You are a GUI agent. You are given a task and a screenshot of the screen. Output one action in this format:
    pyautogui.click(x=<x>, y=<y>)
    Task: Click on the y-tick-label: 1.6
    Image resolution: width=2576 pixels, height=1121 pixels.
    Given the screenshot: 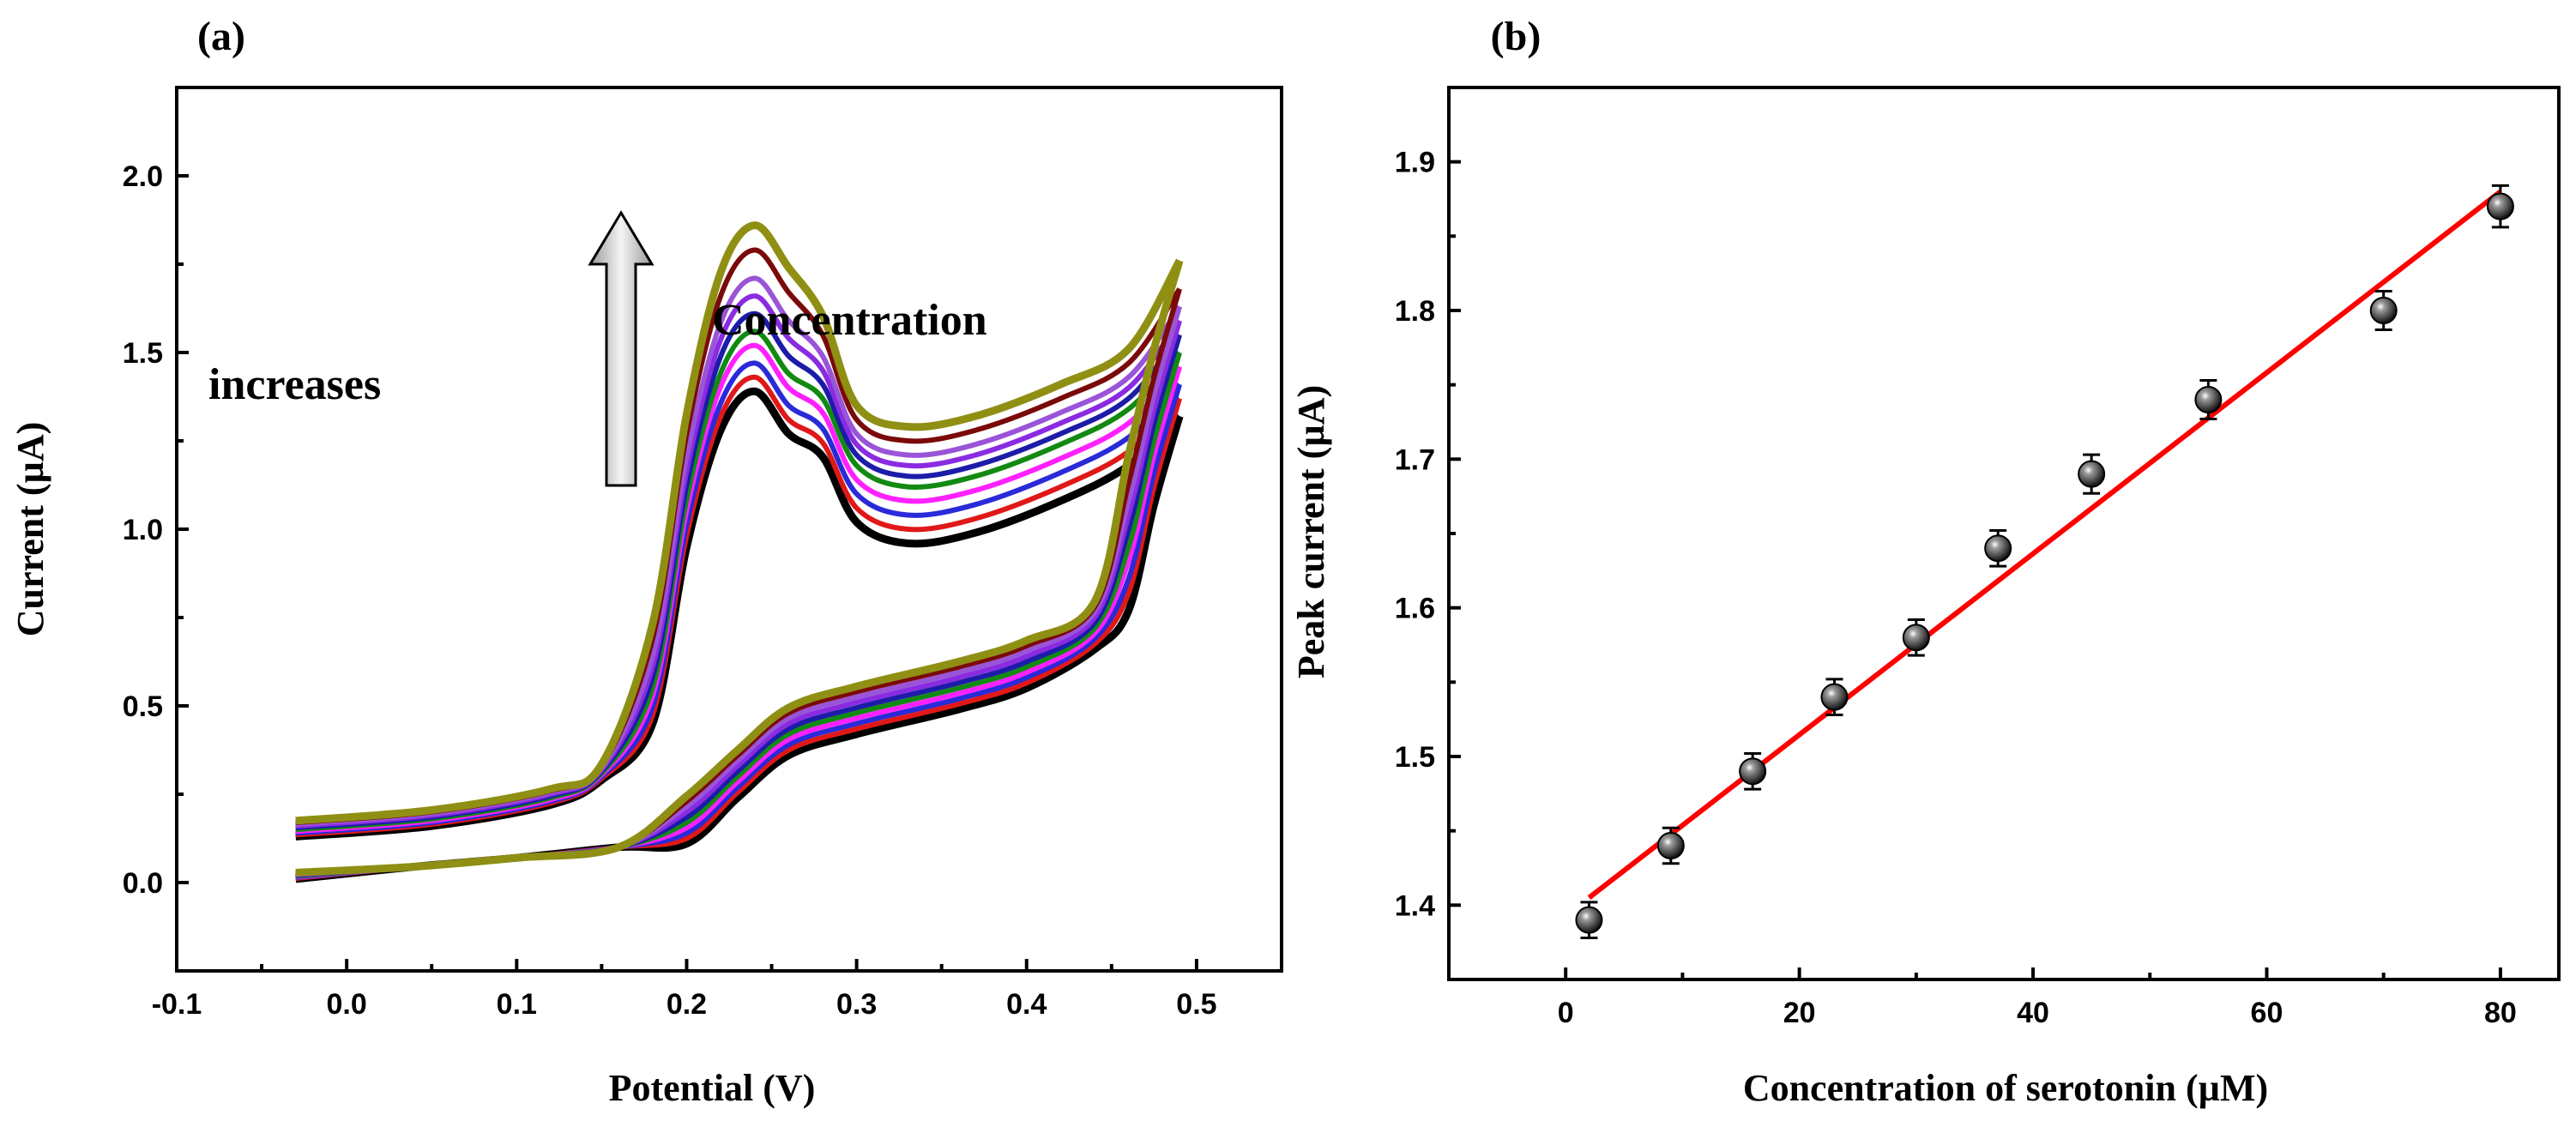 What is the action you would take?
    pyautogui.click(x=1415, y=609)
    